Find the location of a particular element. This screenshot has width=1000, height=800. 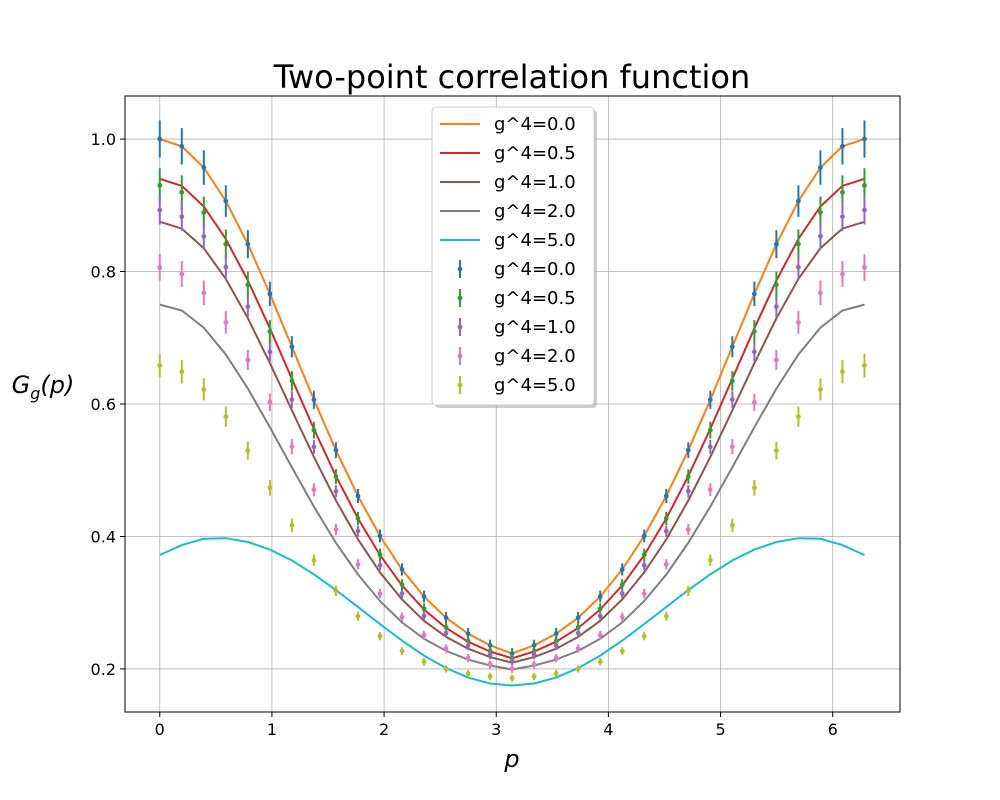

x-tick-label: 0 is located at coordinates (160, 729).